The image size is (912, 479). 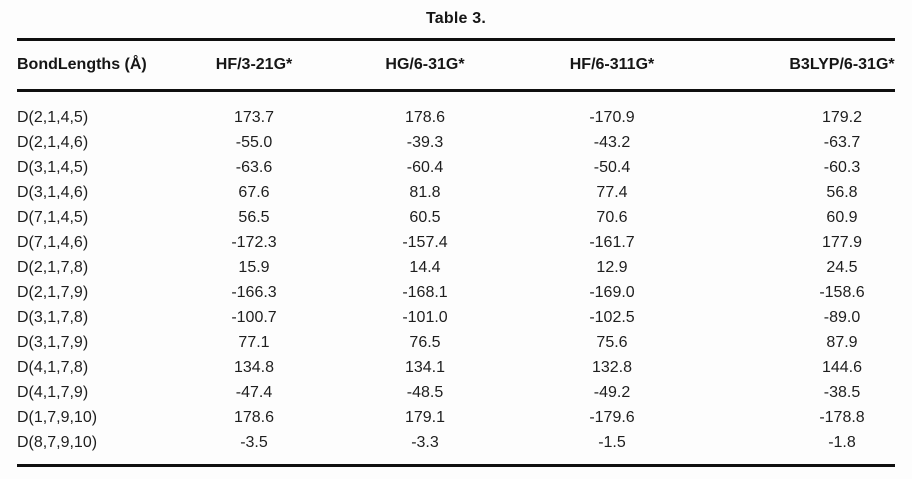 I want to click on value-cell: -170.9, so click(x=612, y=117).